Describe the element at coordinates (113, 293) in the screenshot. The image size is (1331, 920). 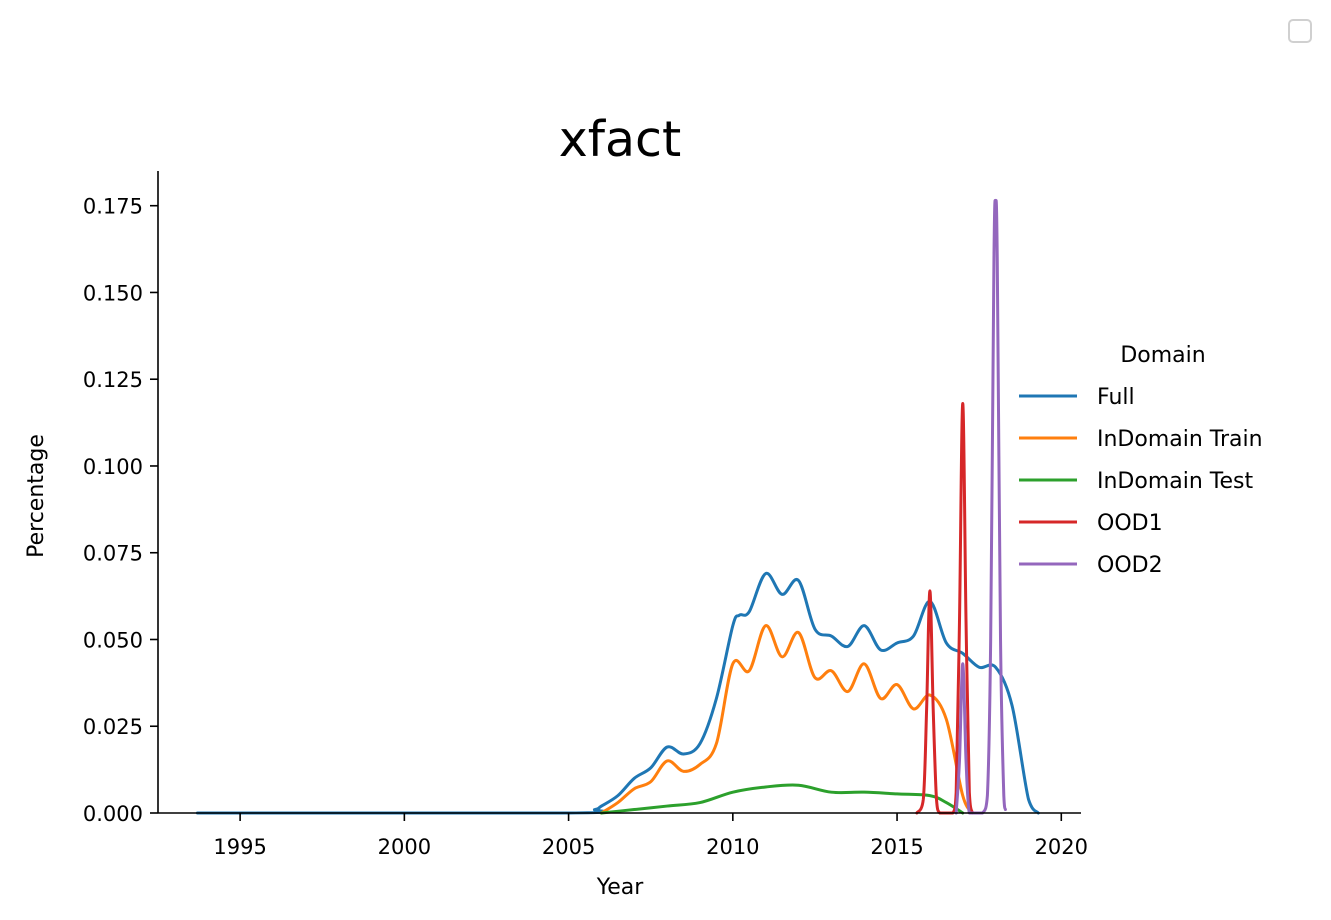
I see `y-tick-label: 0.150` at that location.